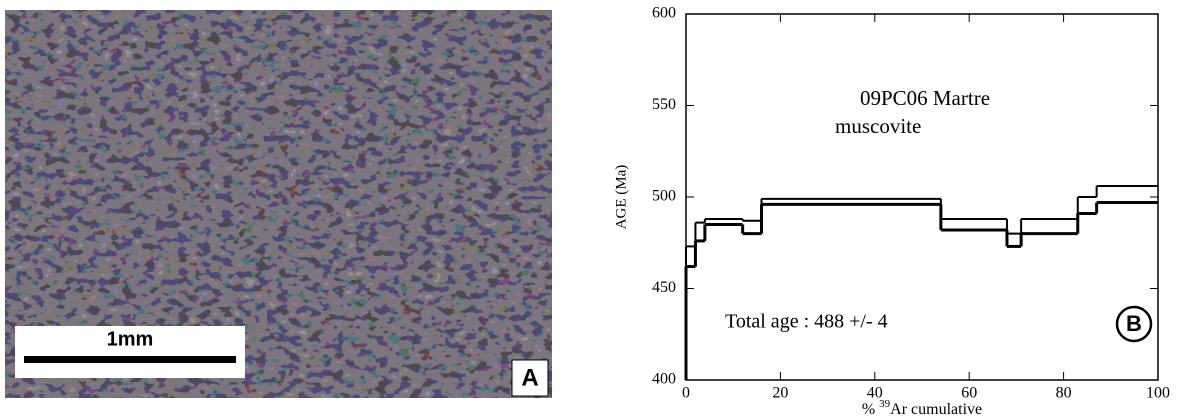 This screenshot has height=420, width=1177. Describe the element at coordinates (664, 379) in the screenshot. I see `y-tick-label: 400` at that location.